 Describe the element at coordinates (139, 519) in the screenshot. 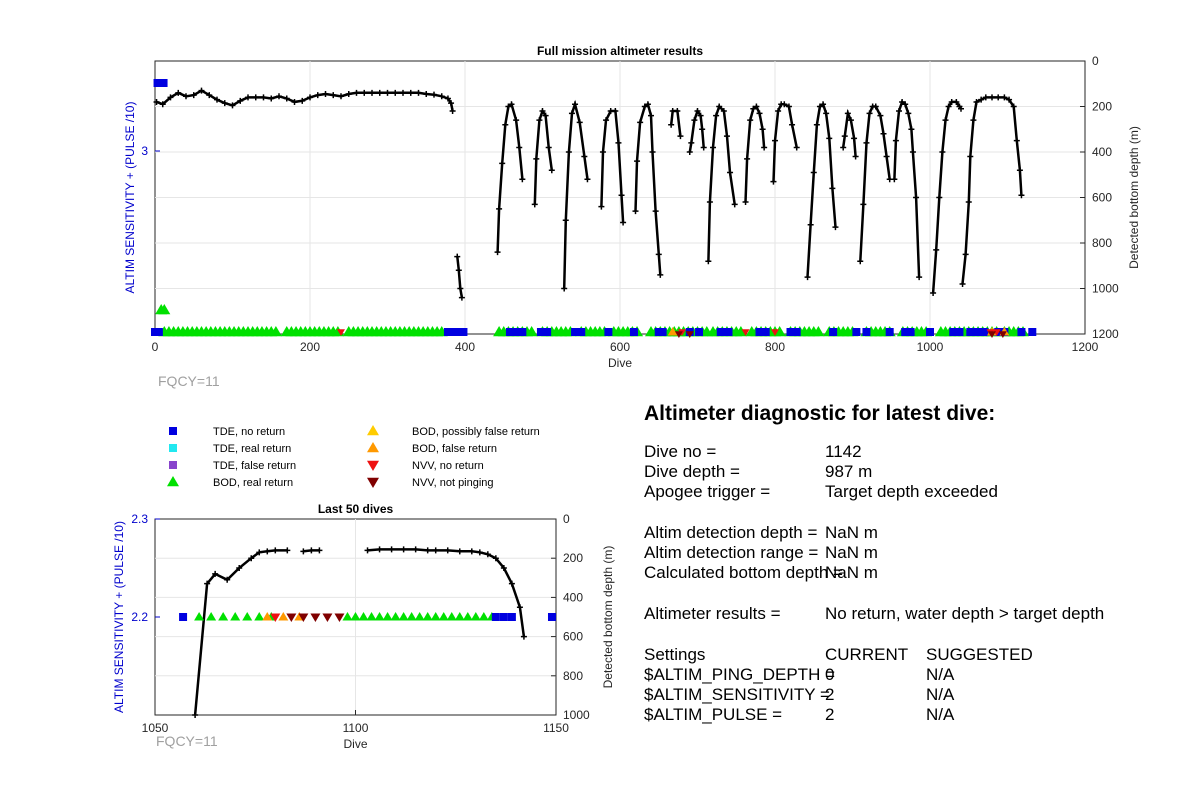

I see `y-left-tick-label: 2.3` at that location.